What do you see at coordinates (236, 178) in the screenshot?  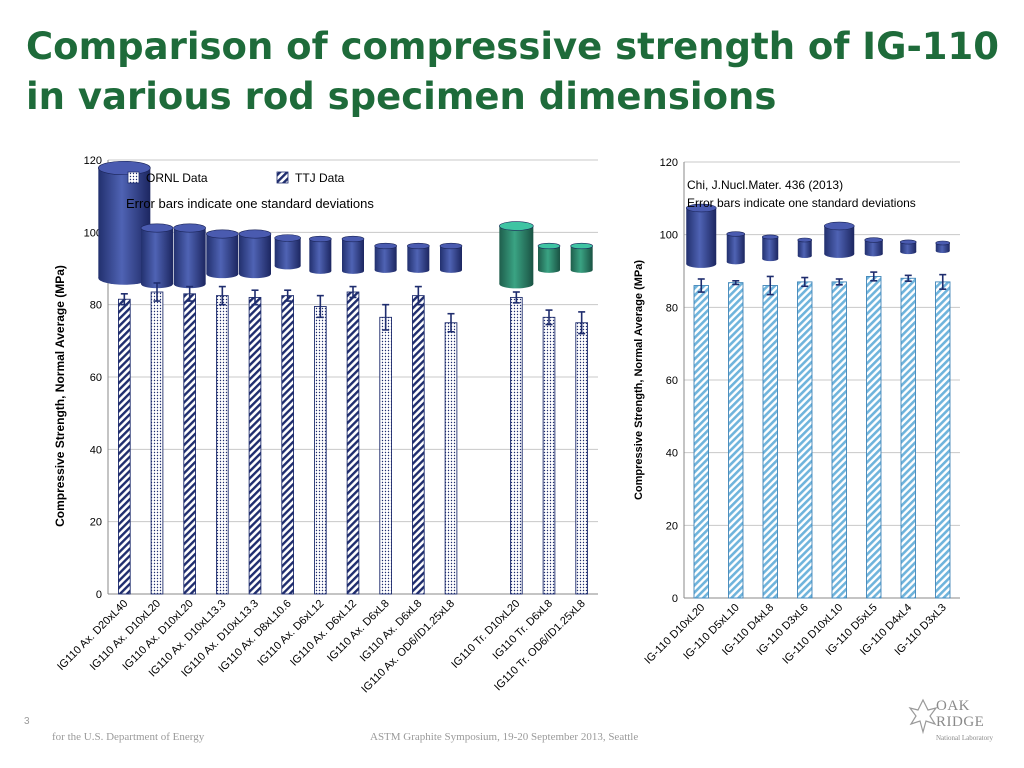 I see `left-legend: ORNL Data TTJ Data` at bounding box center [236, 178].